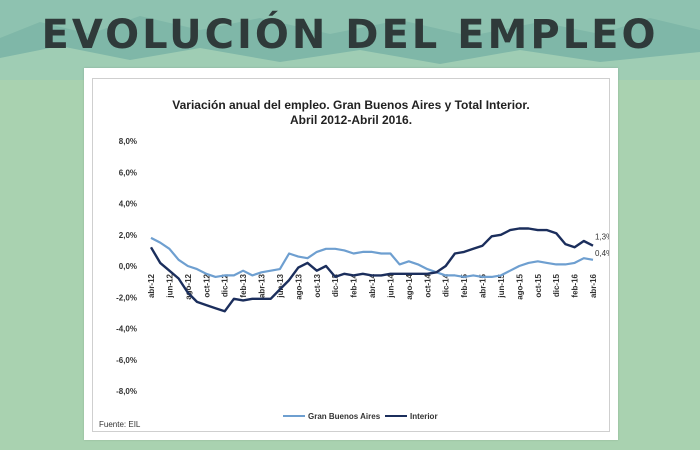 The height and width of the screenshot is (450, 700). Describe the element at coordinates (446, 285) in the screenshot. I see `x-tick-label: dic-14` at that location.